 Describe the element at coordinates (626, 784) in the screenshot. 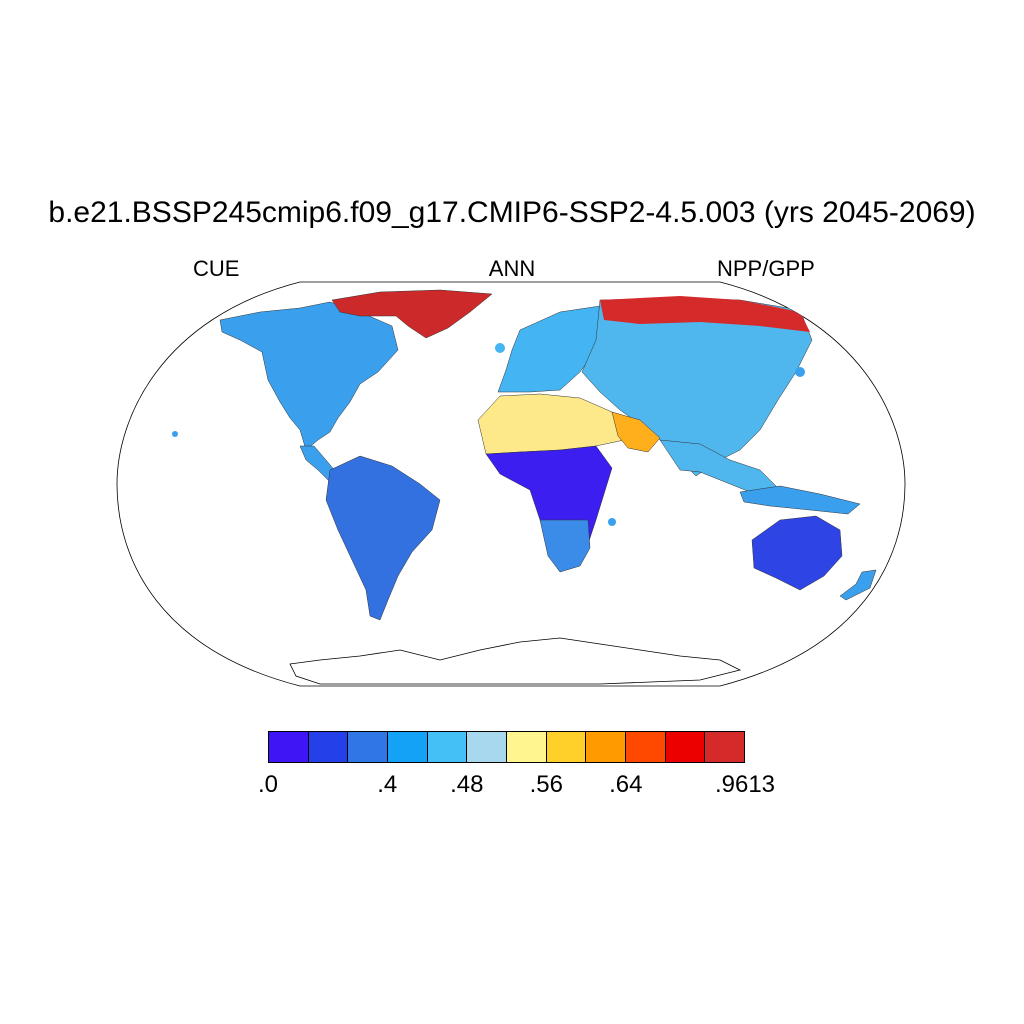

I see `colorbar-label-4: .64` at that location.